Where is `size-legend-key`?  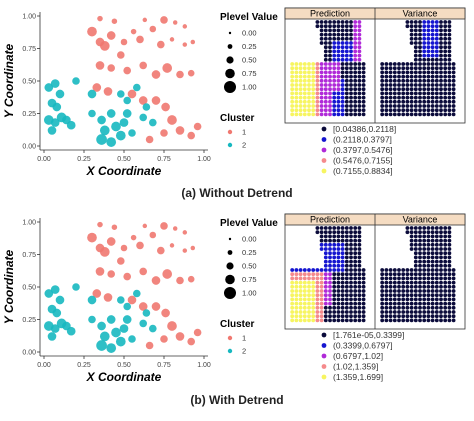 size-legend-key is located at coordinates (230, 46).